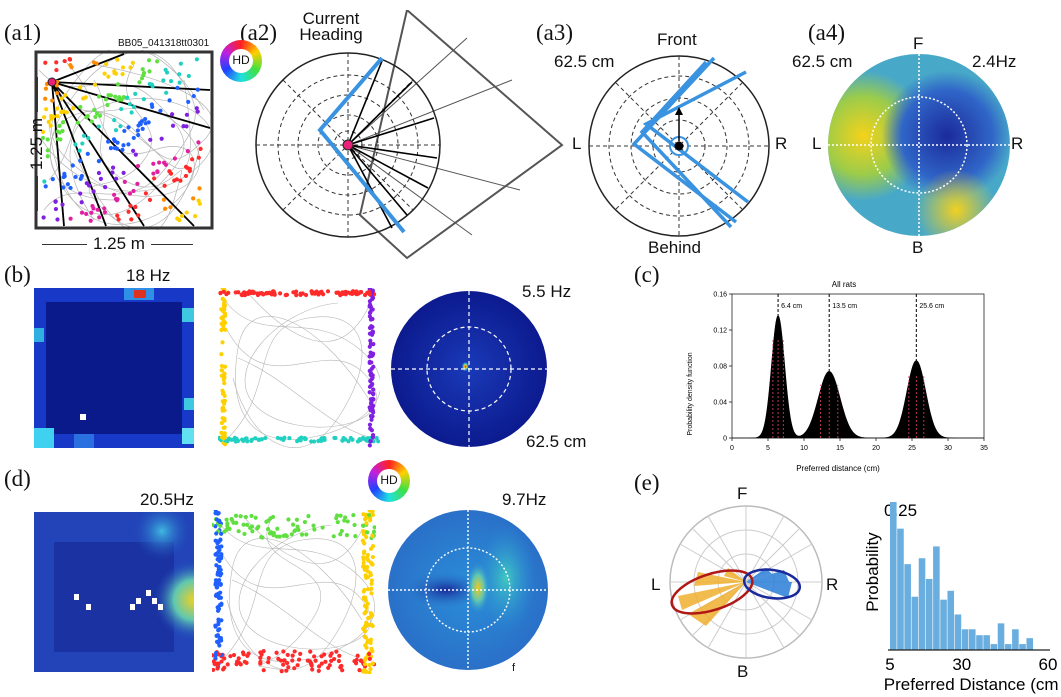  Describe the element at coordinates (301, 370) in the screenshot. I see `b-trajectory-lines` at that location.